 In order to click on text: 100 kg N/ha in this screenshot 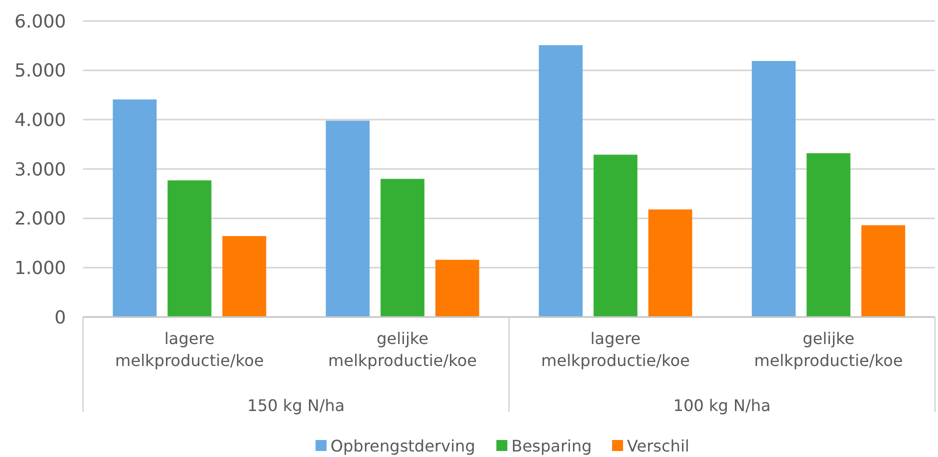, I will do `click(722, 405)`.